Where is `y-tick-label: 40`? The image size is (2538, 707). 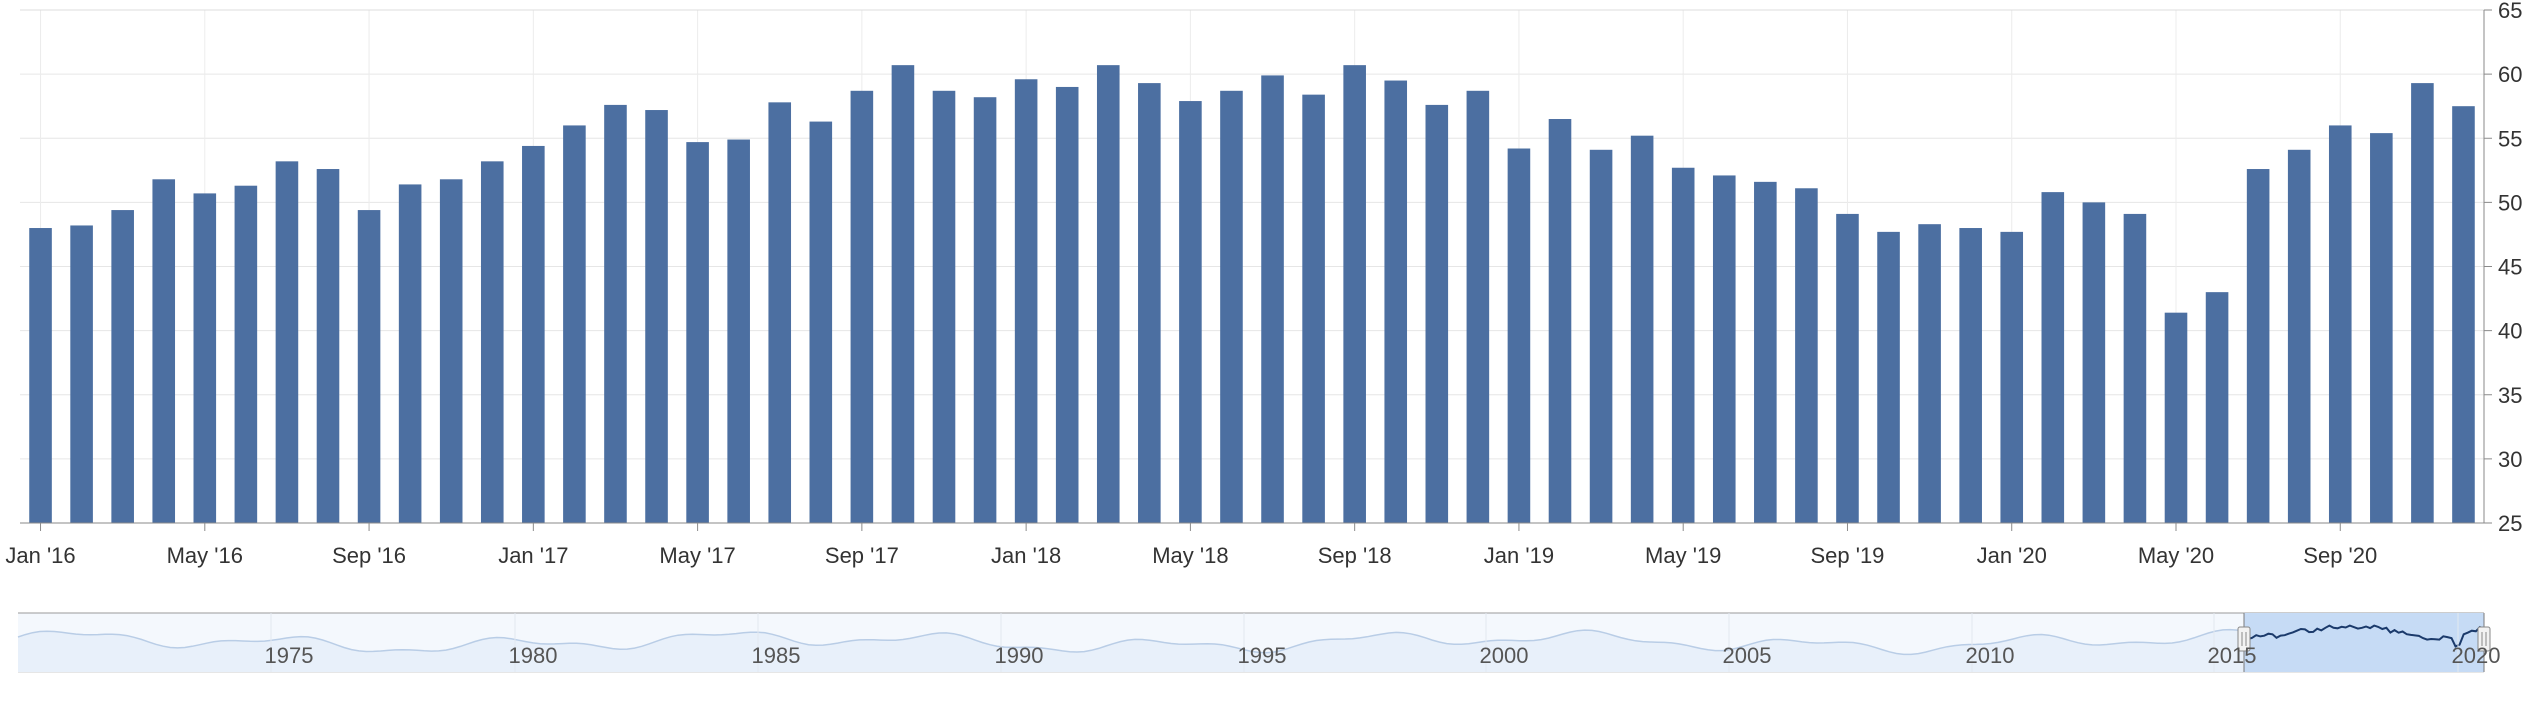
y-tick-label: 40 is located at coordinates (2510, 331).